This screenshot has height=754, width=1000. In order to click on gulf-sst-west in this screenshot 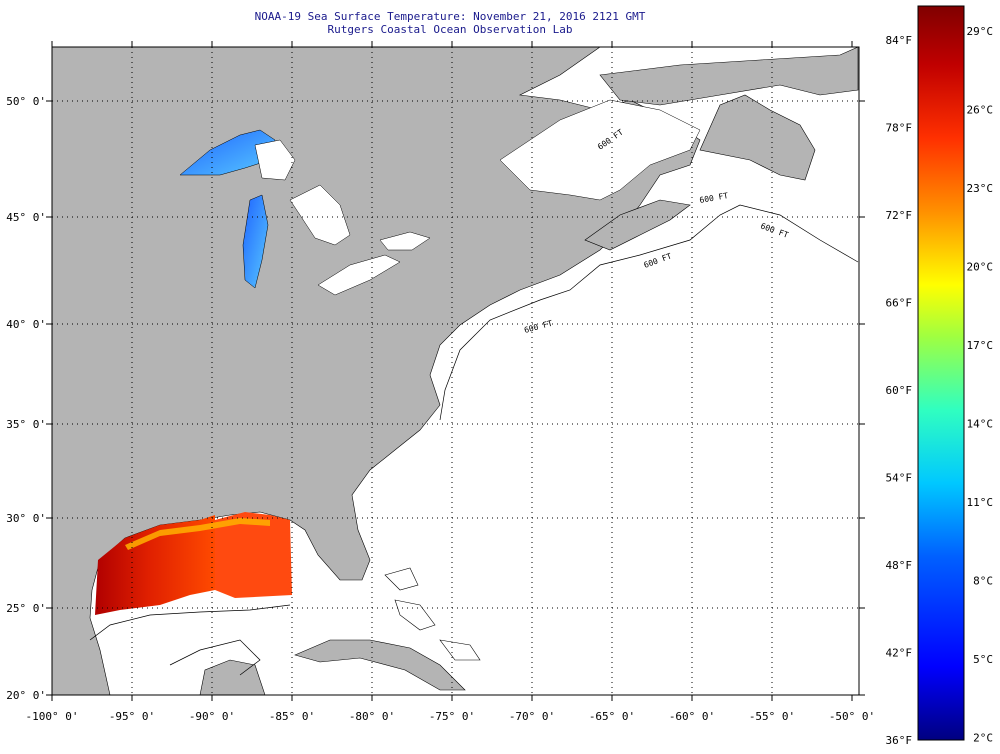, I will do `click(155, 565)`.